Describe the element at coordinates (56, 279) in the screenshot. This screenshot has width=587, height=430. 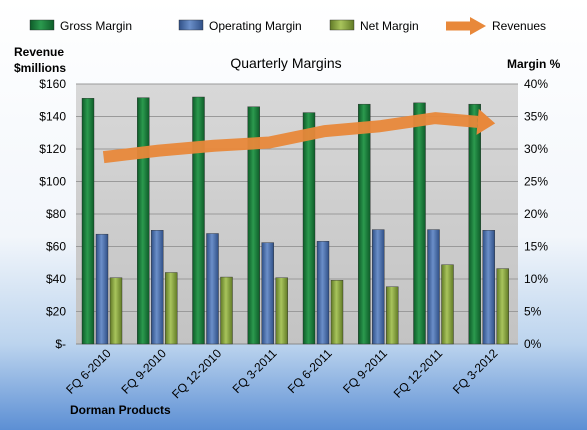
I see `left-tick-label: $40` at that location.